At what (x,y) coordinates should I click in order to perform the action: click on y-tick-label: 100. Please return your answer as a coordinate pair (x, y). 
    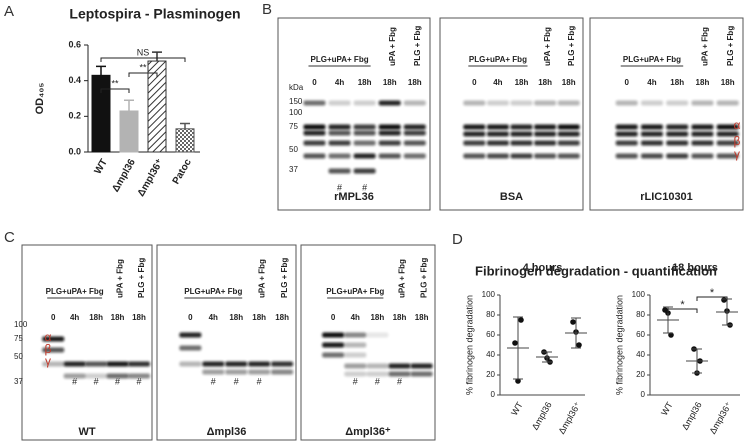
    Looking at the image, I should click on (639, 294).